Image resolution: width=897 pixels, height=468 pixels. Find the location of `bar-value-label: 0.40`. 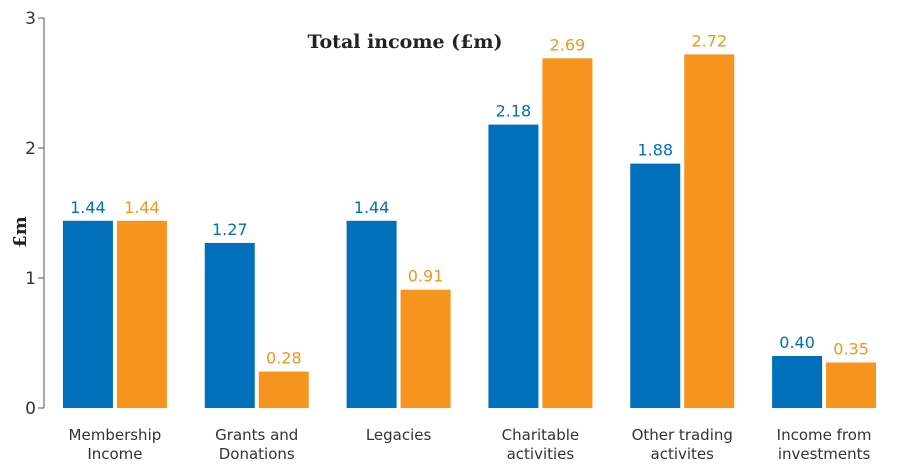

bar-value-label: 0.40 is located at coordinates (797, 342).